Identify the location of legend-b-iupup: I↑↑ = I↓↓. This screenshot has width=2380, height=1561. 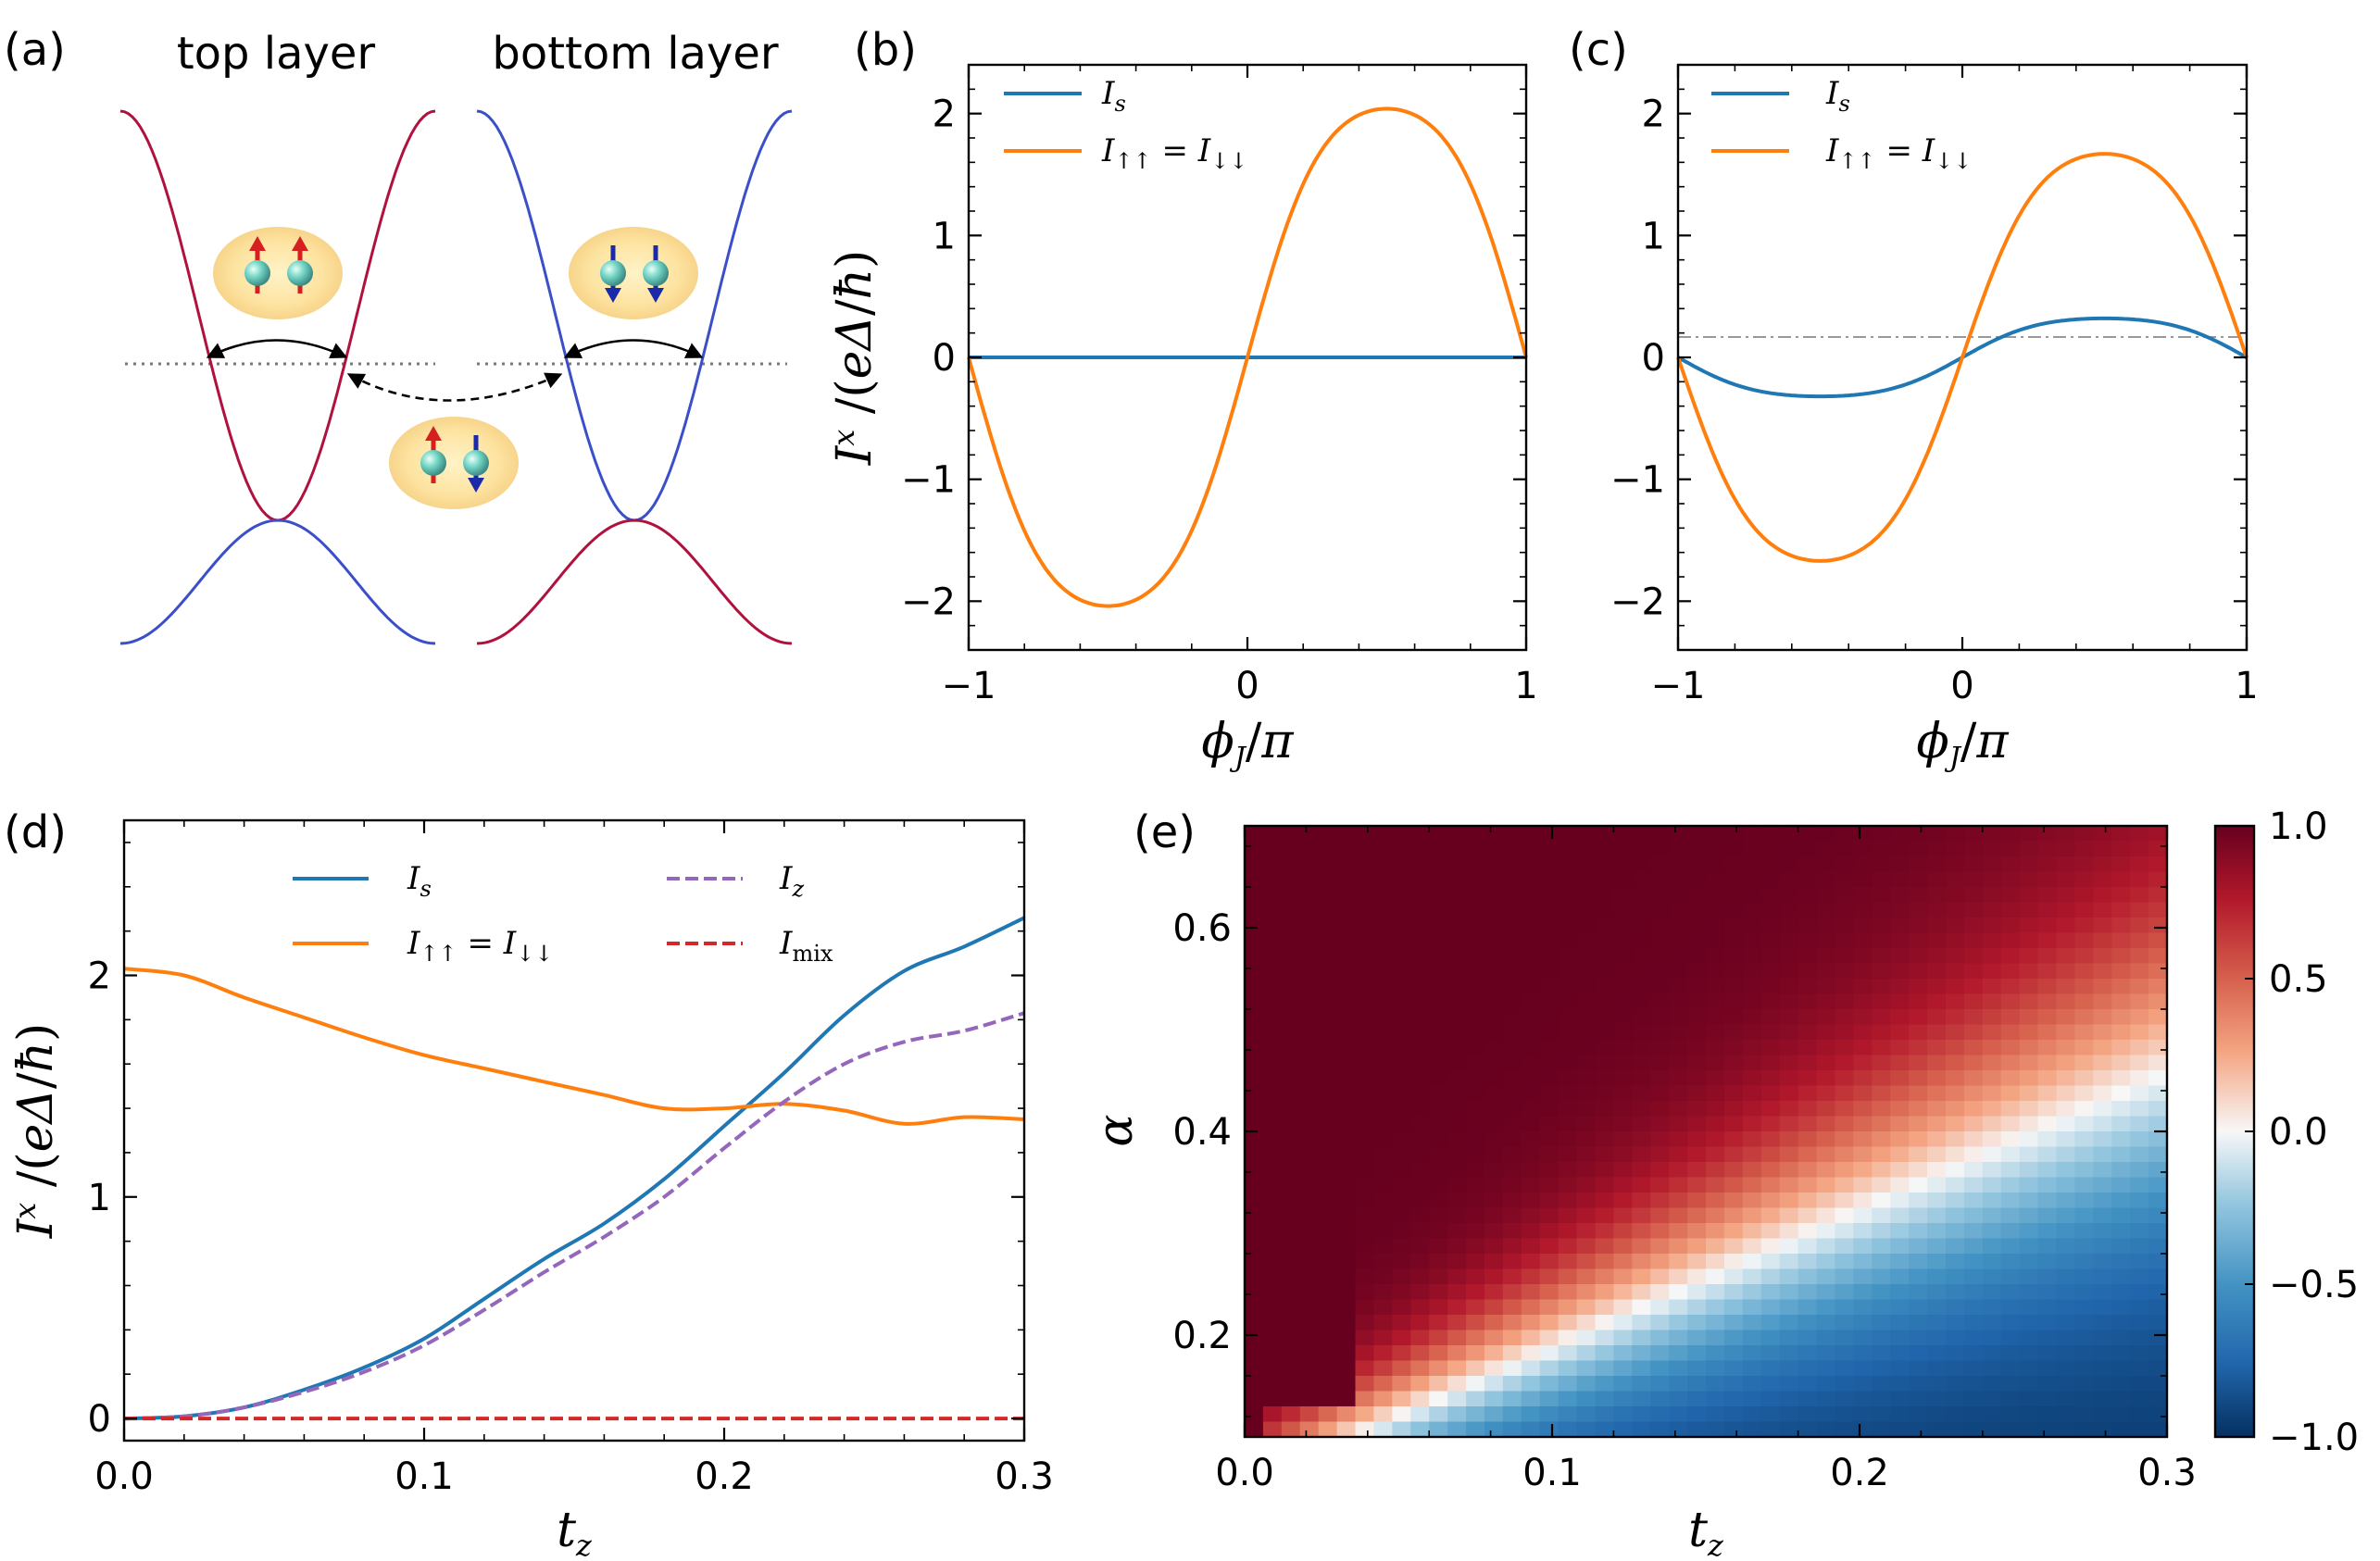
(1174, 153).